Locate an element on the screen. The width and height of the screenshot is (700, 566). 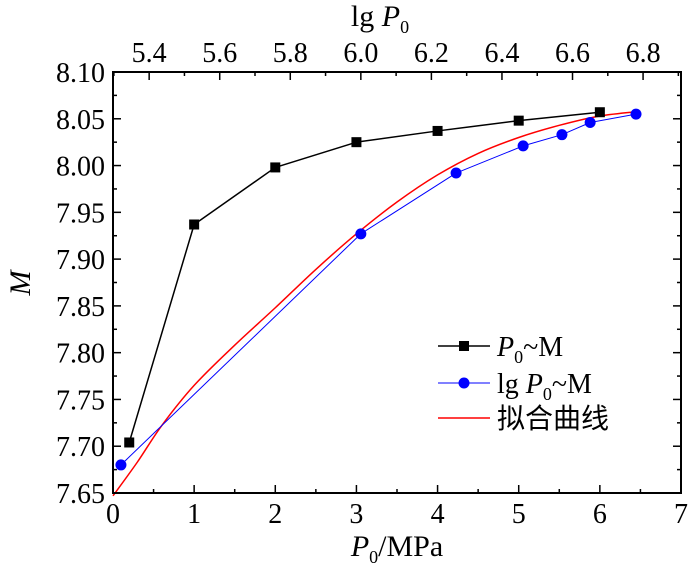
legend-marker-square is located at coordinates (464, 346).